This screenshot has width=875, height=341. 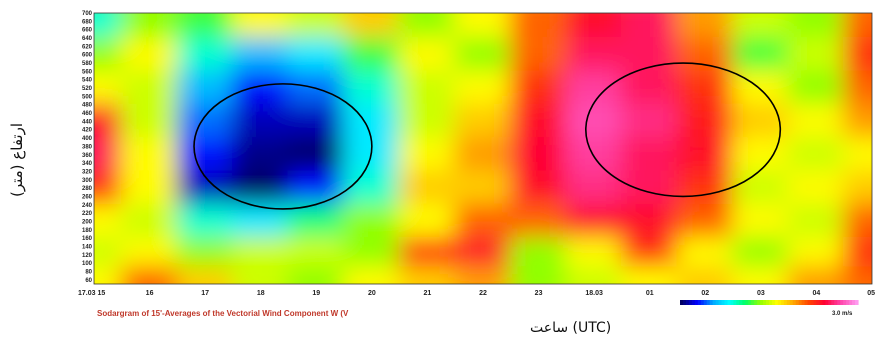 What do you see at coordinates (87, 206) in the screenshot?
I see `y-tick-label: 240` at bounding box center [87, 206].